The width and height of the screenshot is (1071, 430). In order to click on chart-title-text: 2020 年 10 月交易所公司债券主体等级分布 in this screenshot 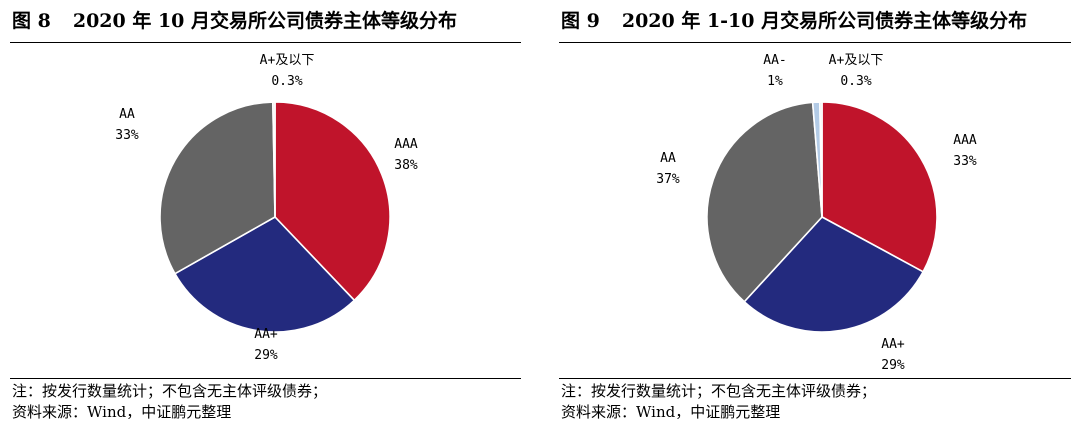, I will do `click(265, 21)`.